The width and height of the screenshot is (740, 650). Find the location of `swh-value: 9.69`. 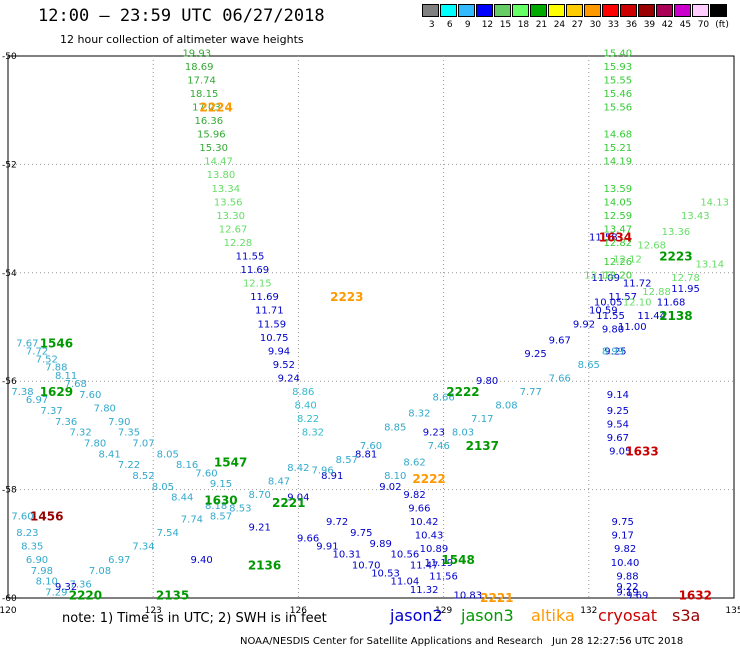

swh-value: 9.69 is located at coordinates (637, 595).